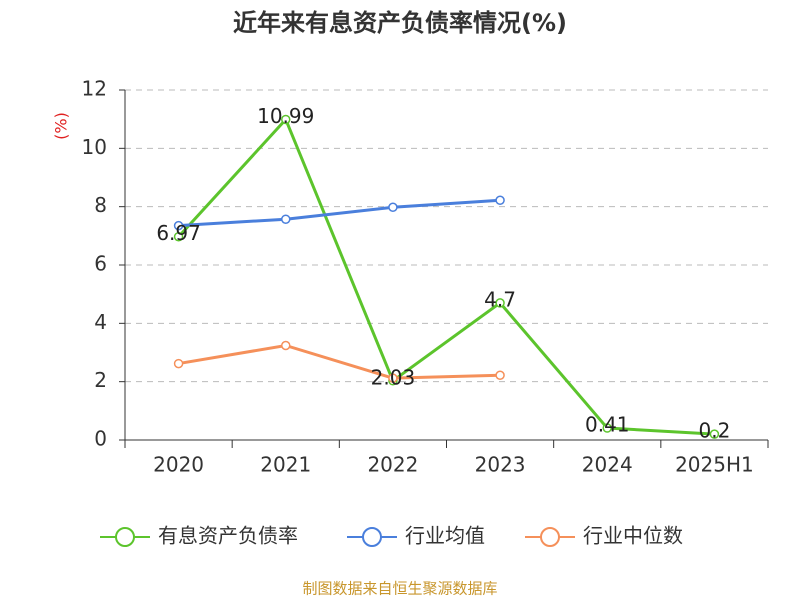 This screenshot has height=604, width=800. What do you see at coordinates (178, 465) in the screenshot?
I see `x-tick-label: 2020` at bounding box center [178, 465].